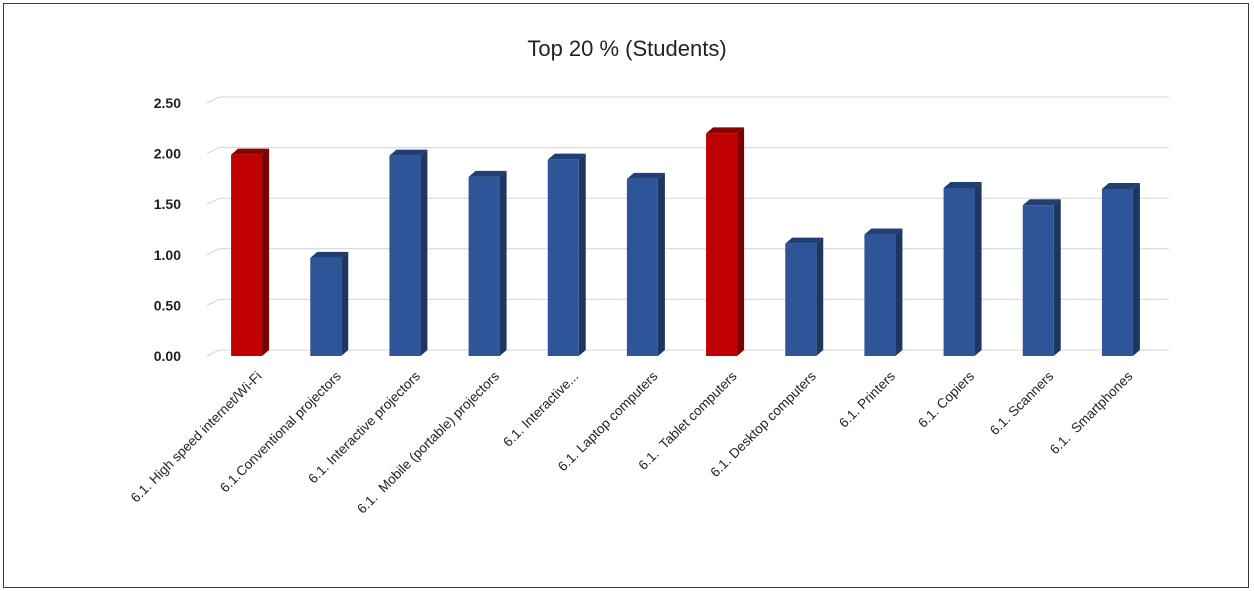 The height and width of the screenshot is (591, 1254). I want to click on x-tick-label: 6.1. Mobile (portable) projectors, so click(428, 442).